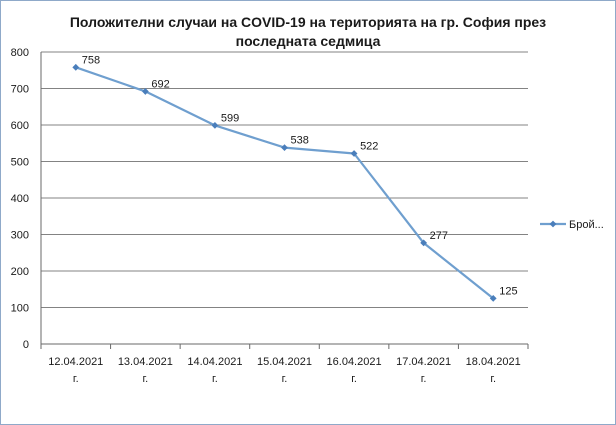 The image size is (616, 425). What do you see at coordinates (20, 236) in the screenshot?
I see `y-tick-label: 300` at bounding box center [20, 236].